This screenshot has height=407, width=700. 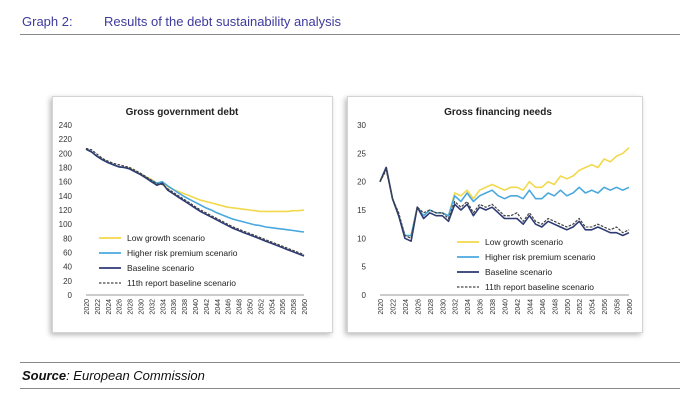 What do you see at coordinates (66, 210) in the screenshot?
I see `y-tick-label: 120` at bounding box center [66, 210].